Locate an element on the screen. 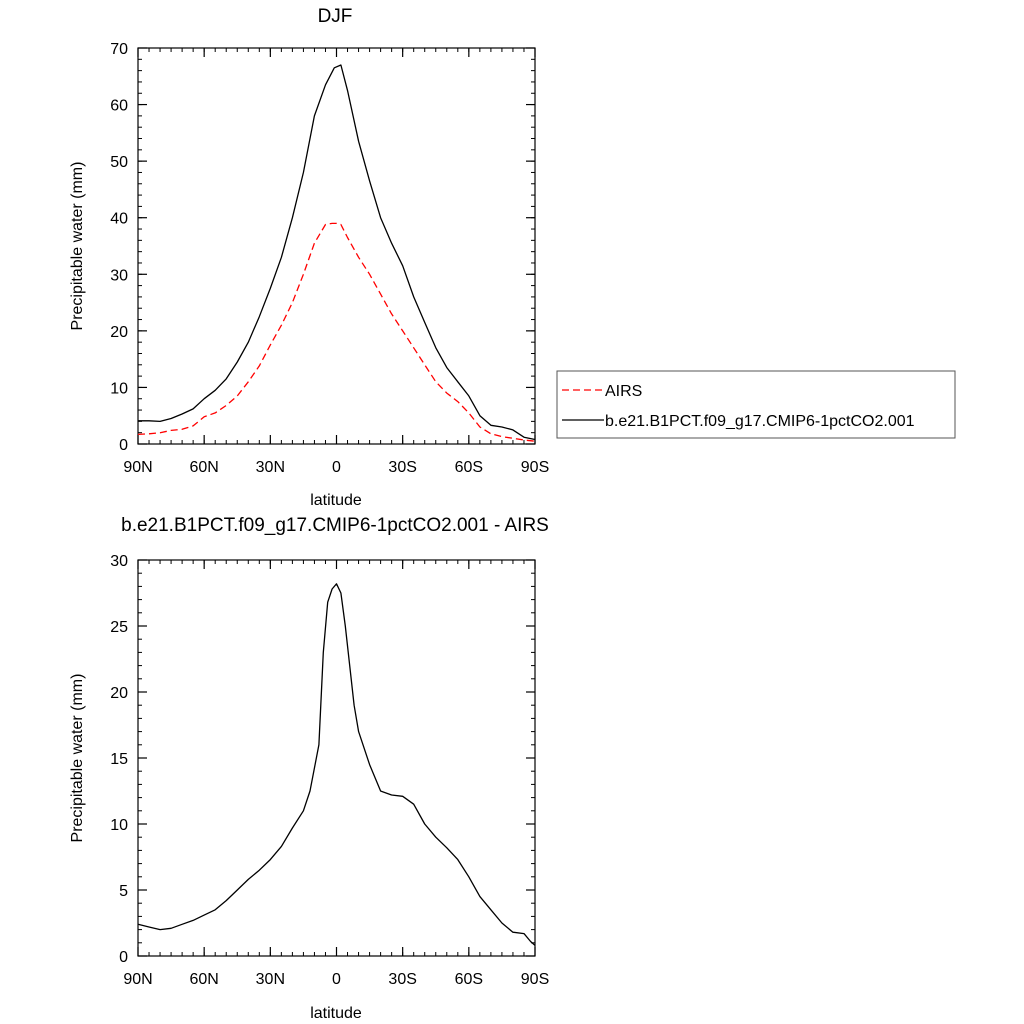 This screenshot has height=1024, width=1024. y-tick-label: 15 is located at coordinates (119, 759).